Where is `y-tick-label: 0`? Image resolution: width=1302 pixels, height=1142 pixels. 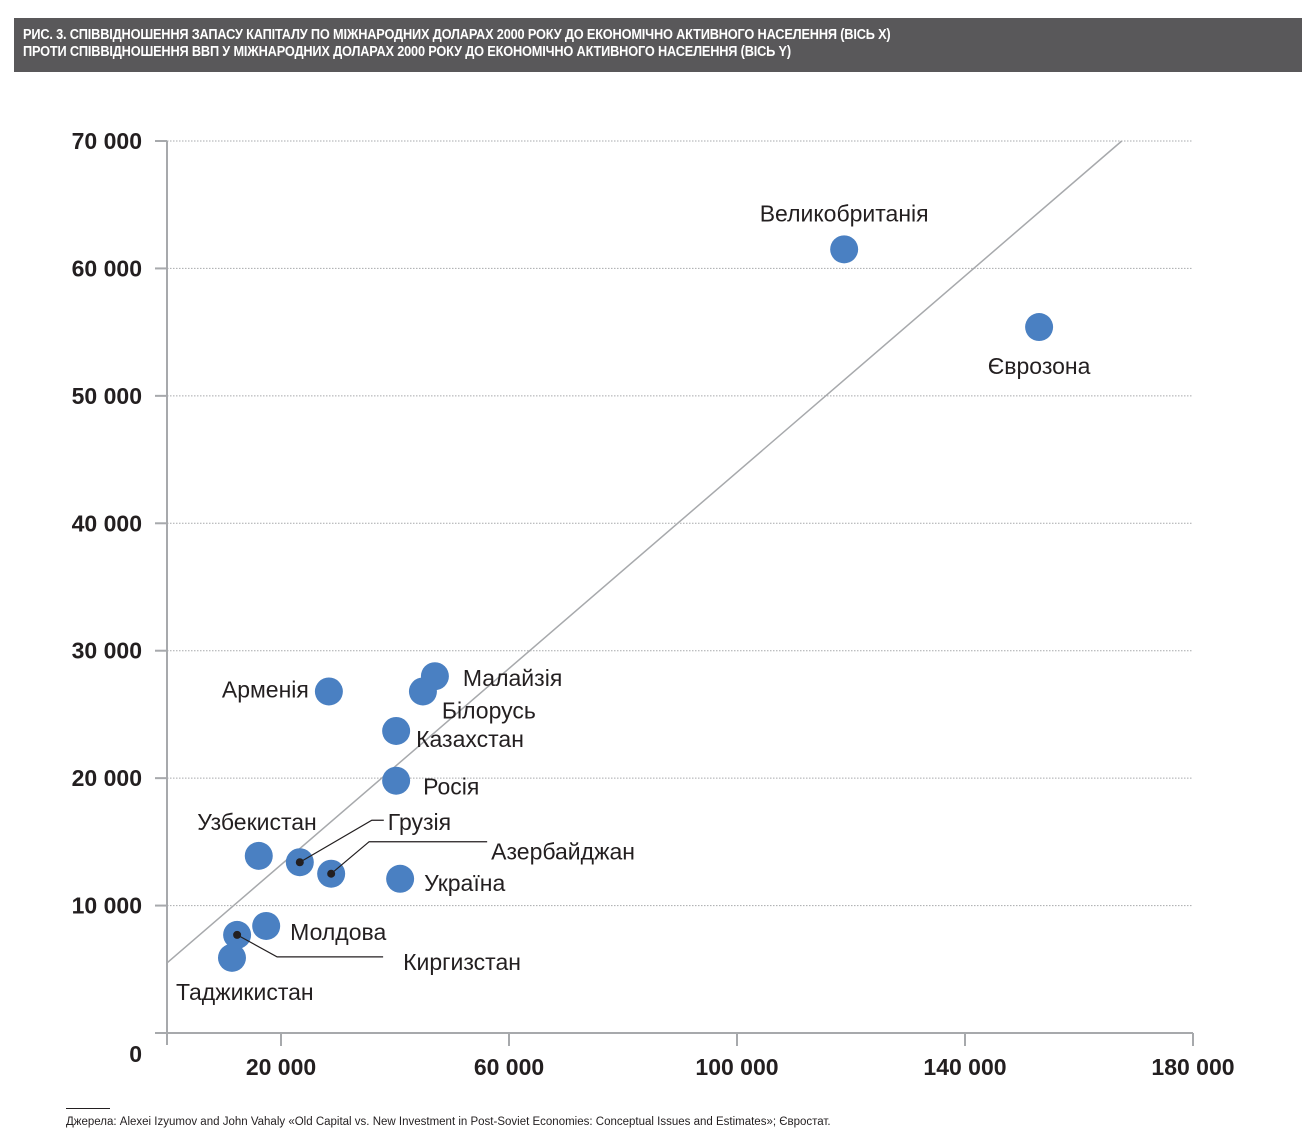 y-tick-label: 0 is located at coordinates (135, 1054).